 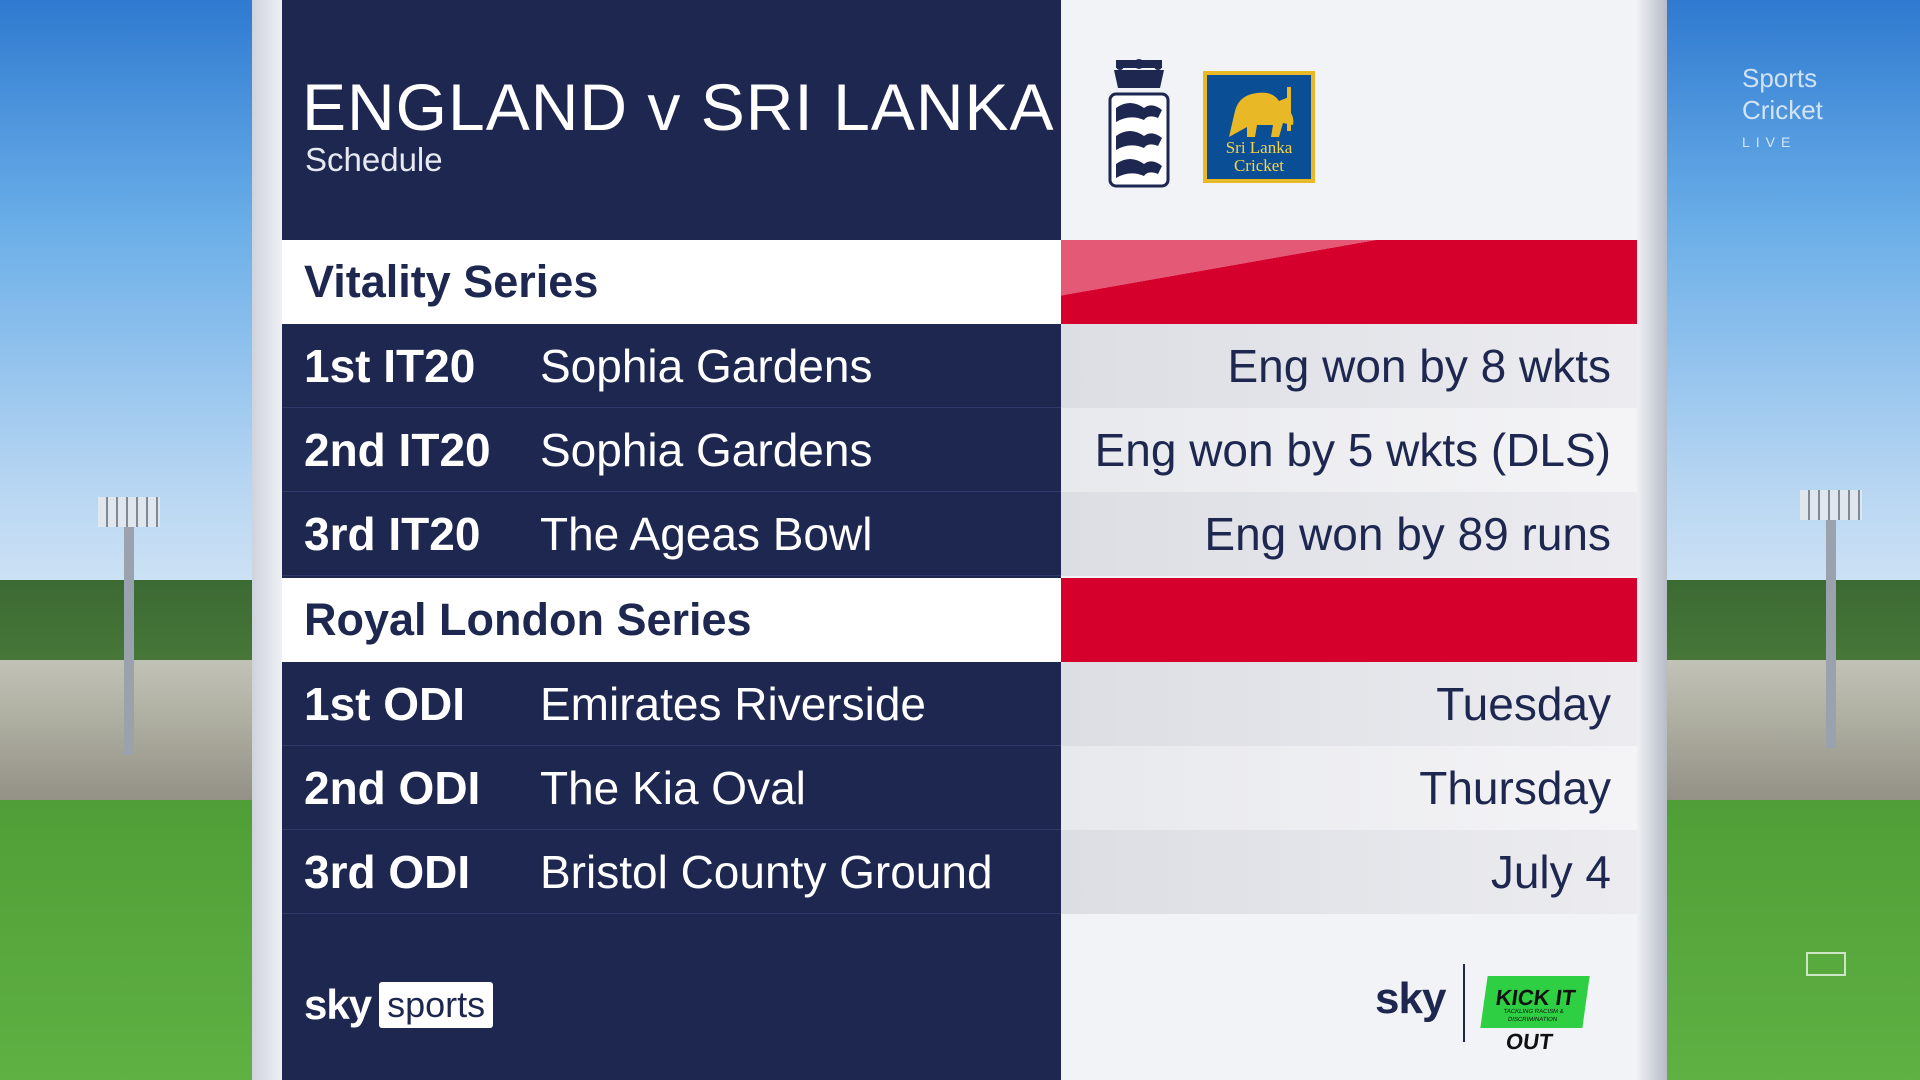 I want to click on match-venue: Bristol County Ground, so click(x=766, y=872).